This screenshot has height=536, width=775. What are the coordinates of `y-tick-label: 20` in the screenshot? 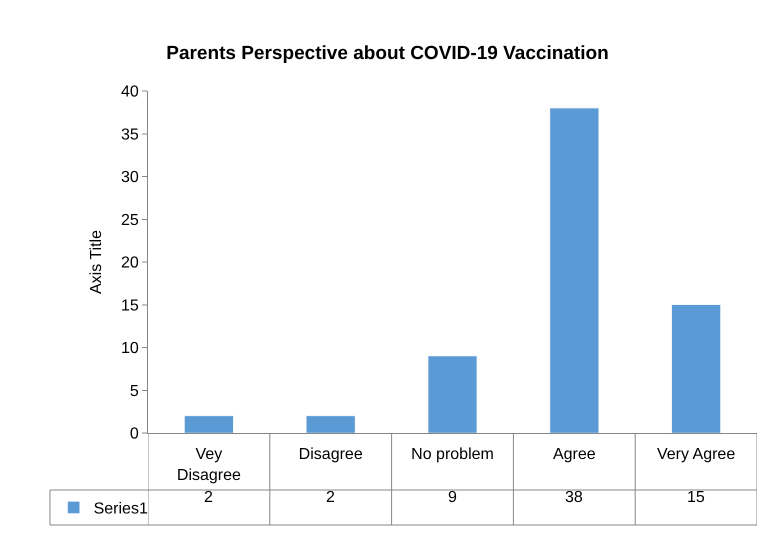 It's located at (130, 263).